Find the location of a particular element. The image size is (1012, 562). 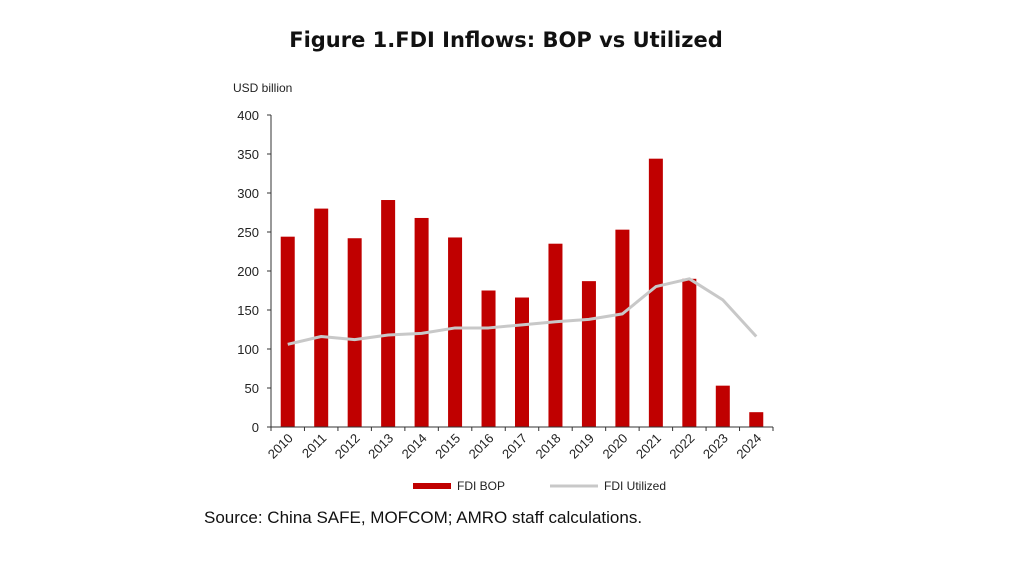

x-tick-label: 2014 is located at coordinates (414, 446).